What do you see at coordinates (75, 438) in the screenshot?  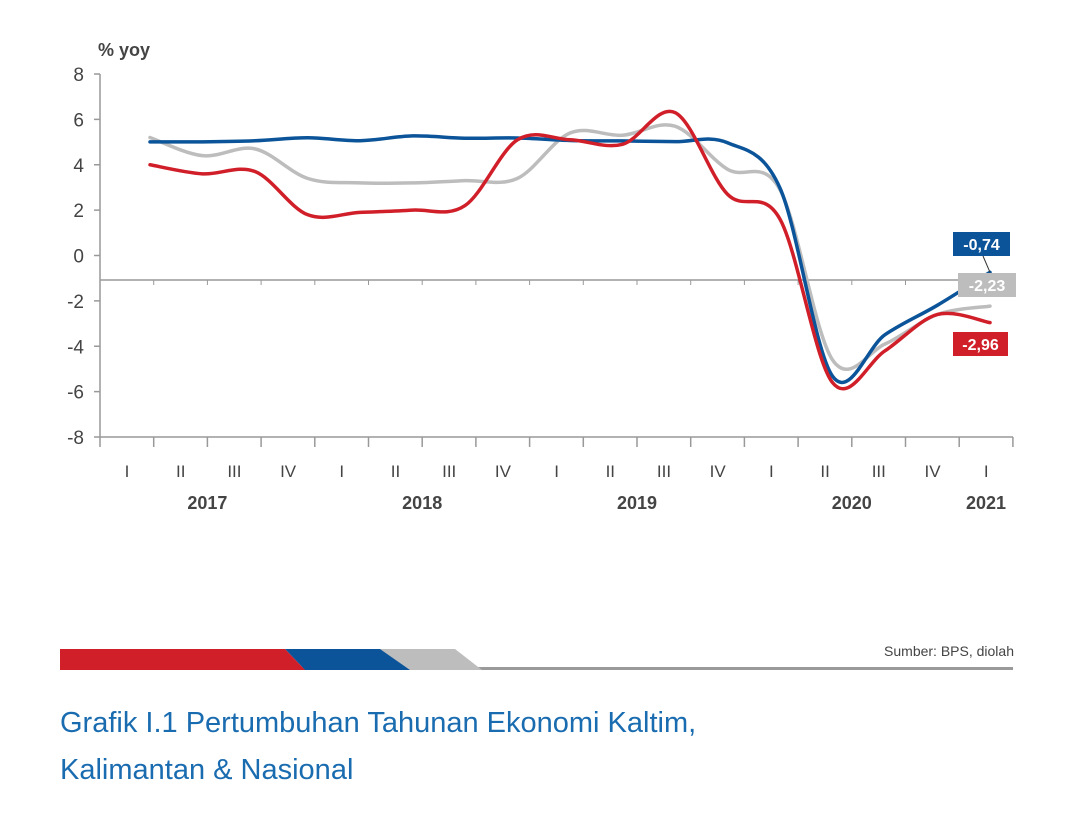 I see `y-tick-label: -8` at bounding box center [75, 438].